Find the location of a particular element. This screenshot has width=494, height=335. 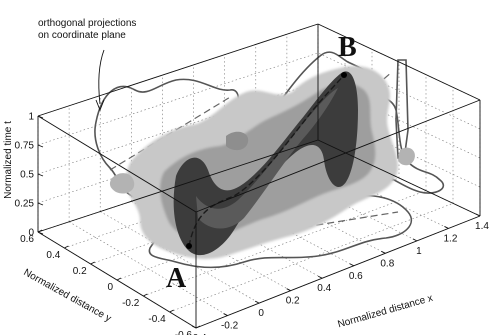

point-a: A is located at coordinates (179, 268).